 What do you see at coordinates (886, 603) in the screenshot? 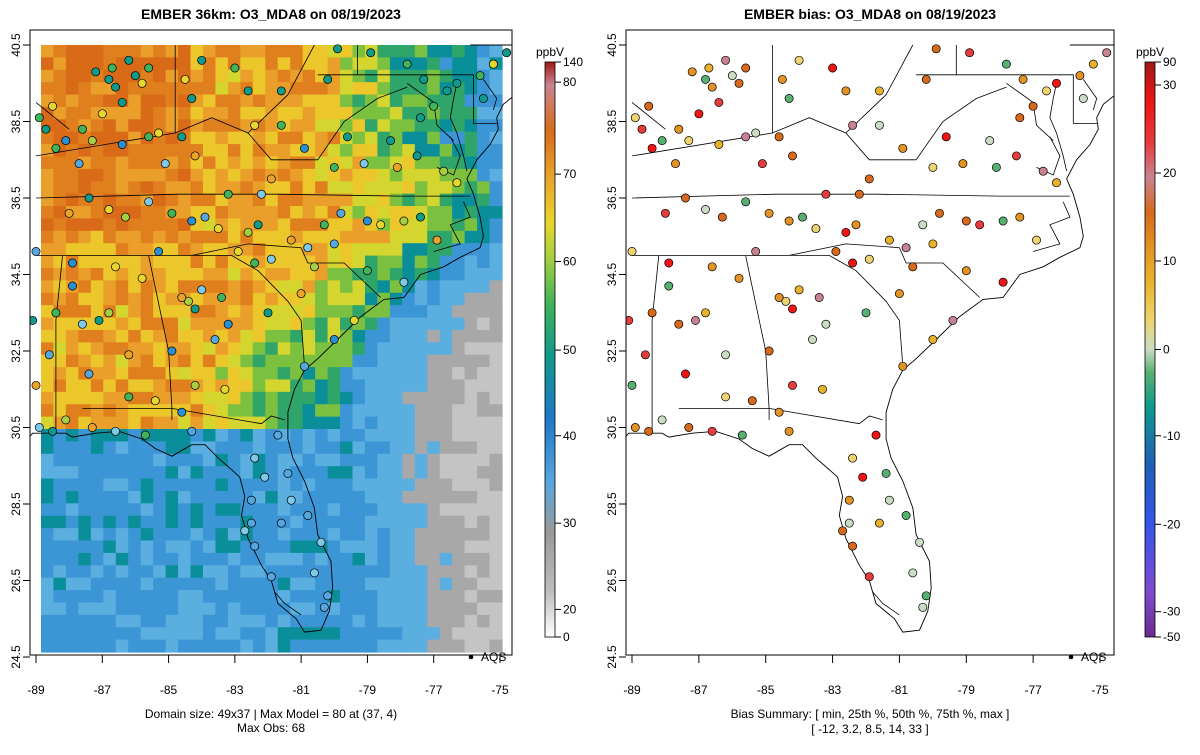
I see `inland-water-outline` at bounding box center [886, 603].